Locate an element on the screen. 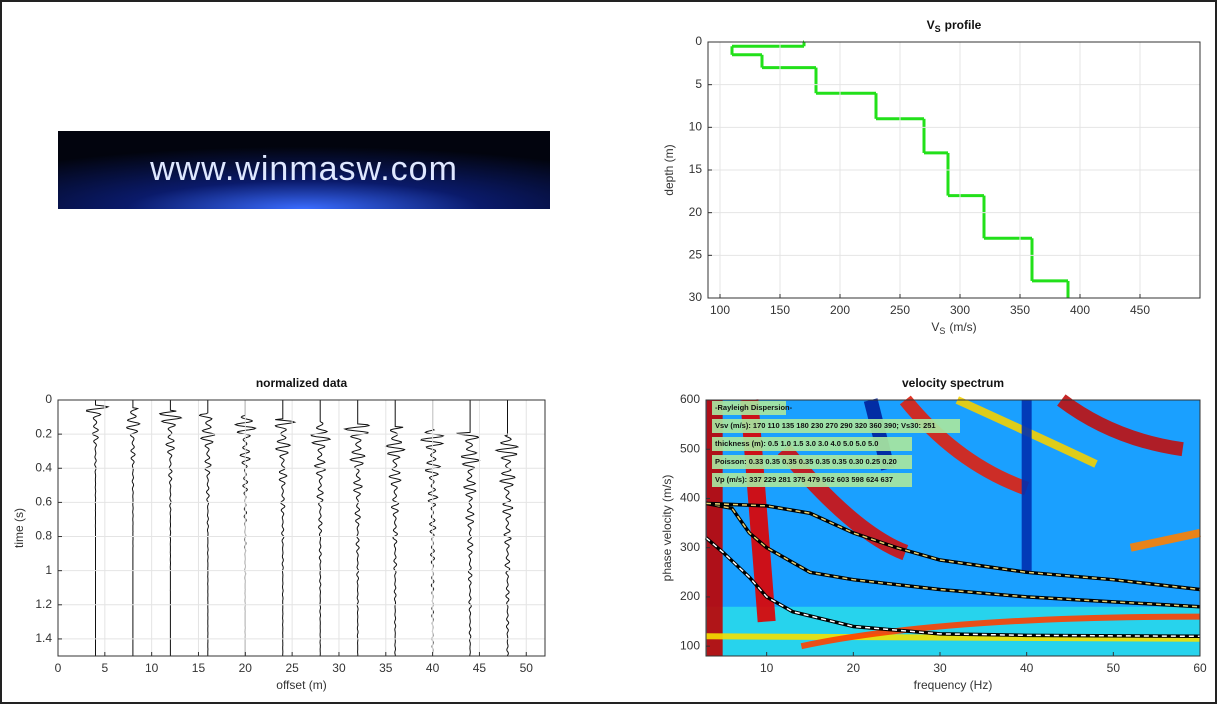 Image resolution: width=1217 pixels, height=704 pixels. y-tick-label: 100 is located at coordinates (690, 645).